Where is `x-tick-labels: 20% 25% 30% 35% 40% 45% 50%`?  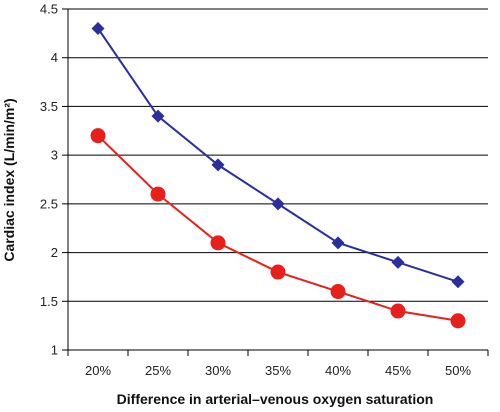 x-tick-labels: 20% 25% 30% 35% 40% 45% 50% is located at coordinates (278, 370).